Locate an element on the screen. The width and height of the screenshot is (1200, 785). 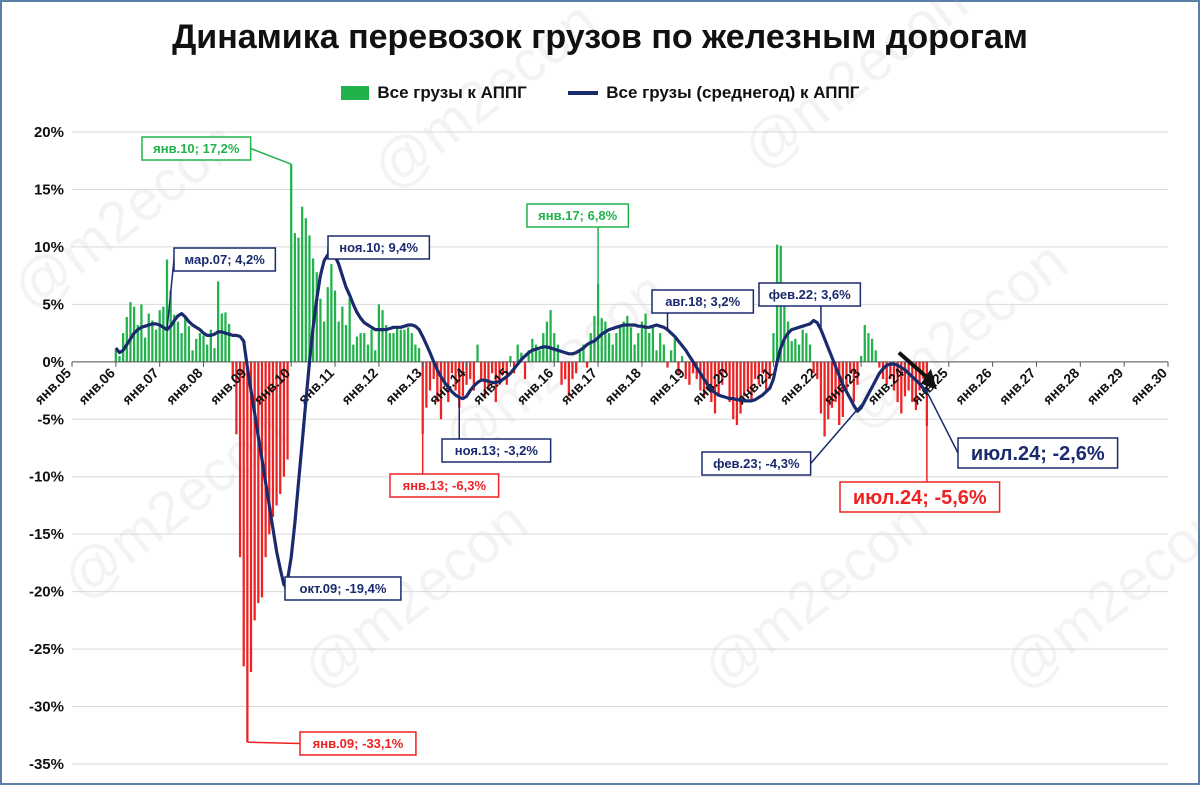
y-tick-label: -5% is located at coordinates (50, 419).